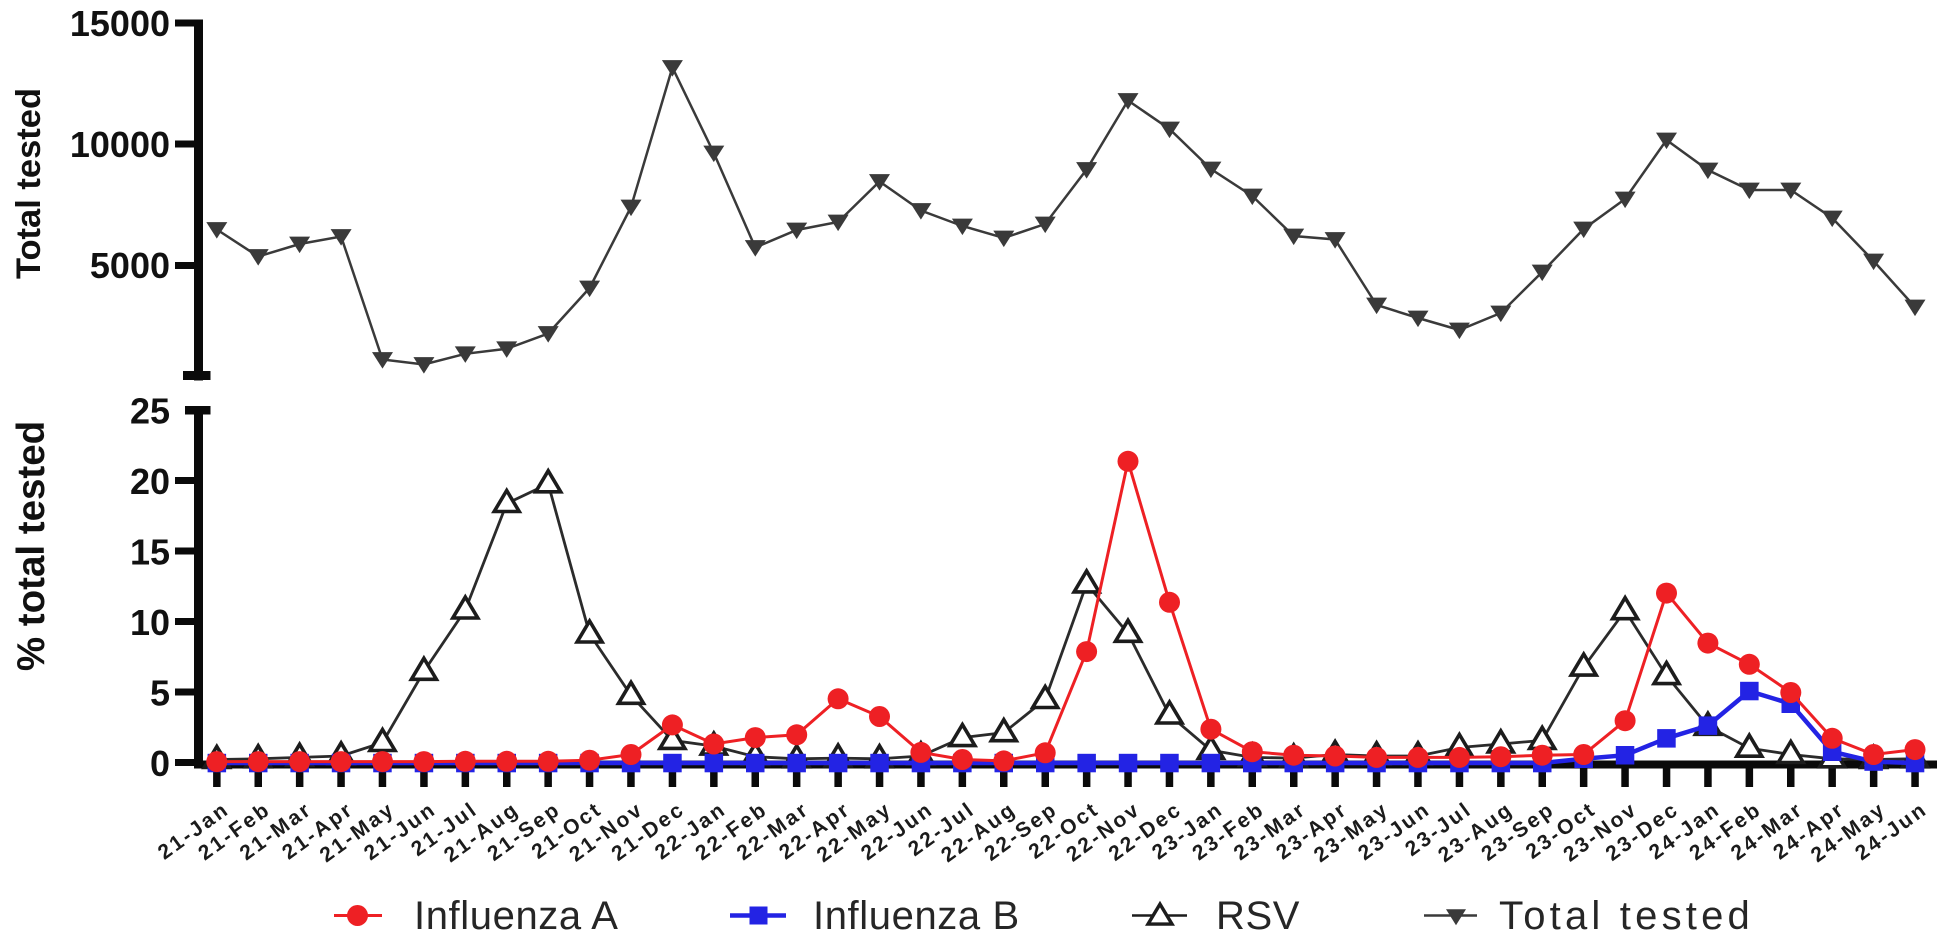 The width and height of the screenshot is (1950, 947). Describe the element at coordinates (160, 692) in the screenshot. I see `svg-text: 5` at that location.